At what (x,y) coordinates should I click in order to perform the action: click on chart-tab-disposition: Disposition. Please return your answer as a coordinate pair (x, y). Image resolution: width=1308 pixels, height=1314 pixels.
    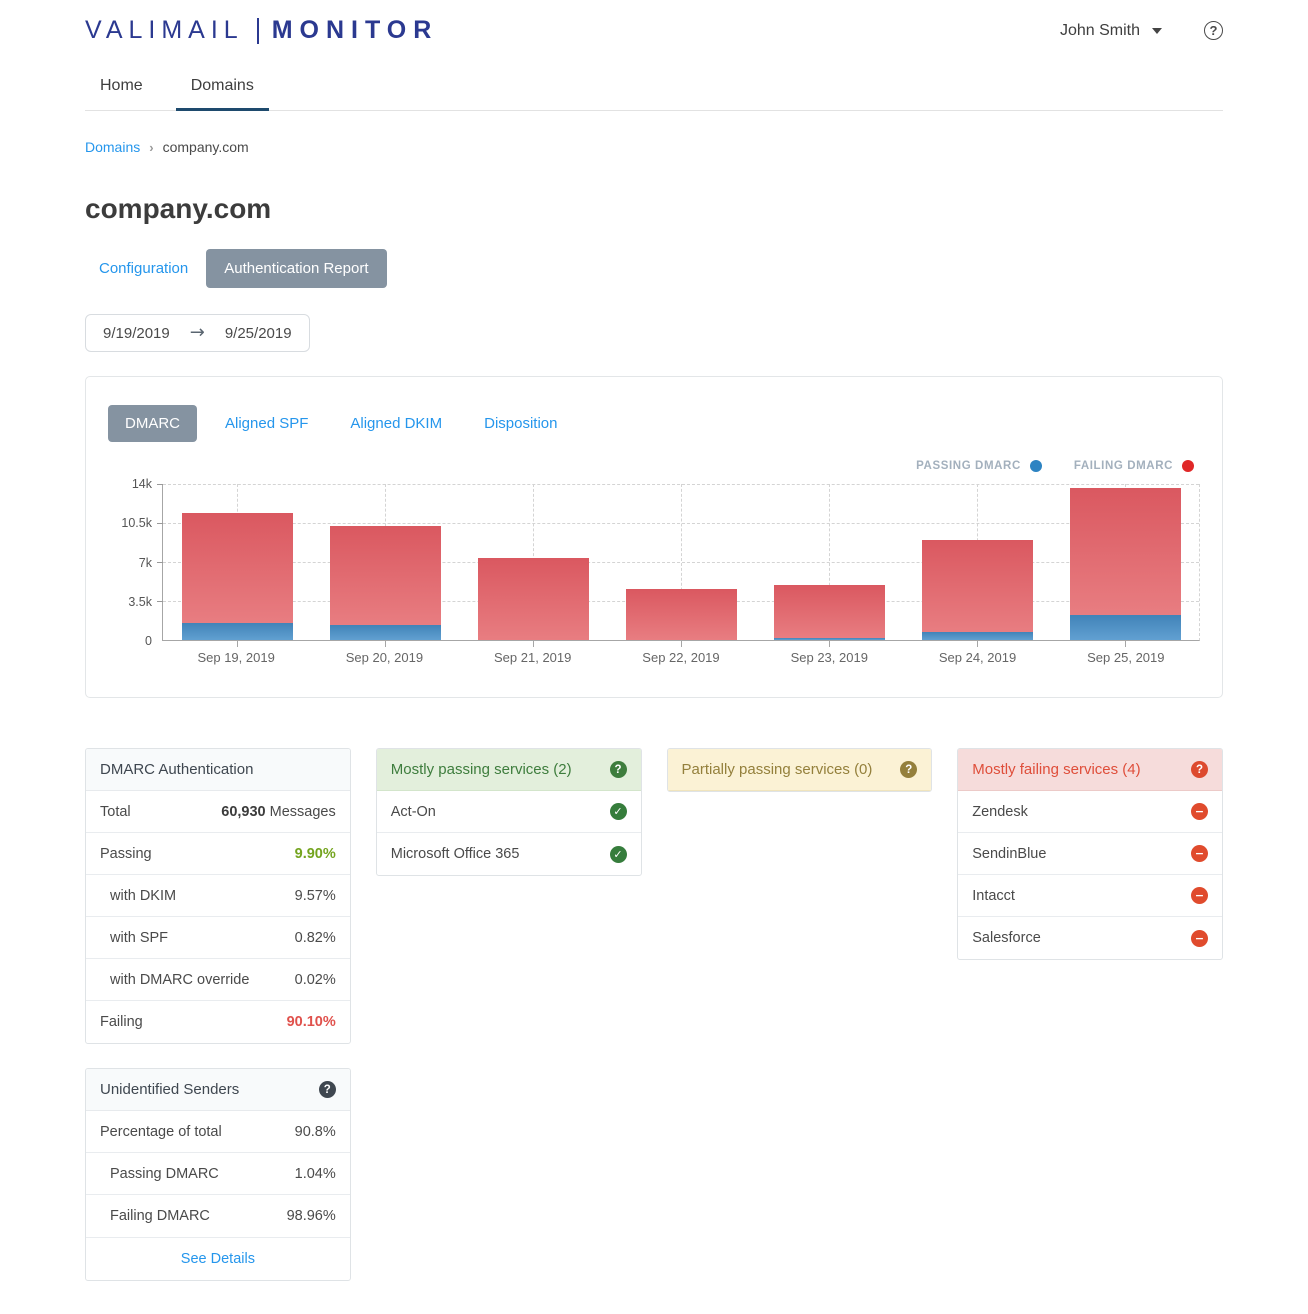
    Looking at the image, I should click on (521, 423).